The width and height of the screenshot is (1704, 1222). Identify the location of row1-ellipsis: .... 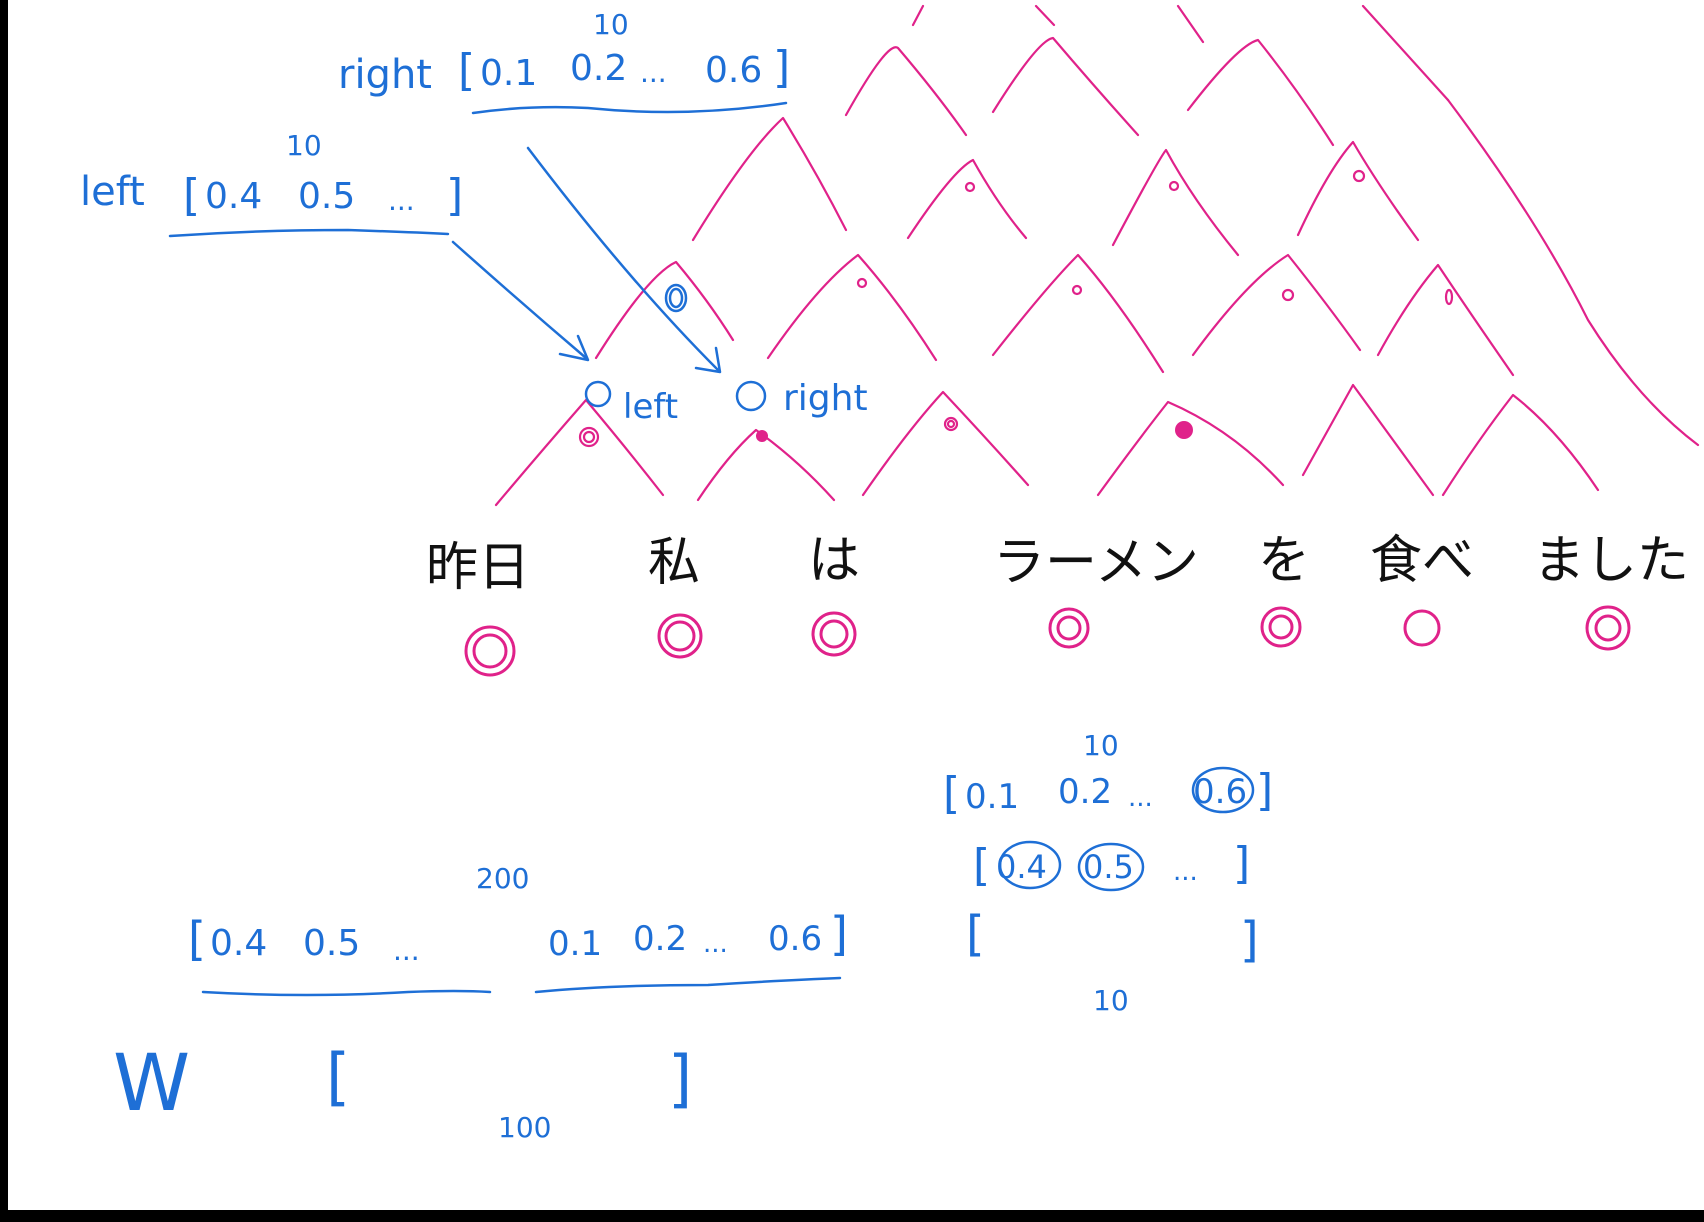
(1140, 798).